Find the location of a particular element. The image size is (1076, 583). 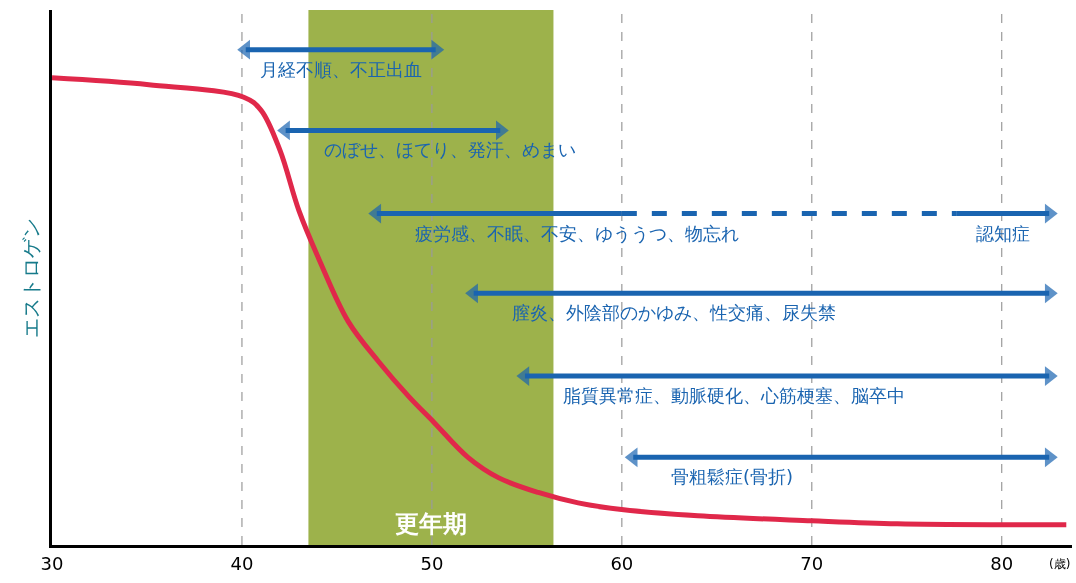

band-label: 更年期 is located at coordinates (431, 524).